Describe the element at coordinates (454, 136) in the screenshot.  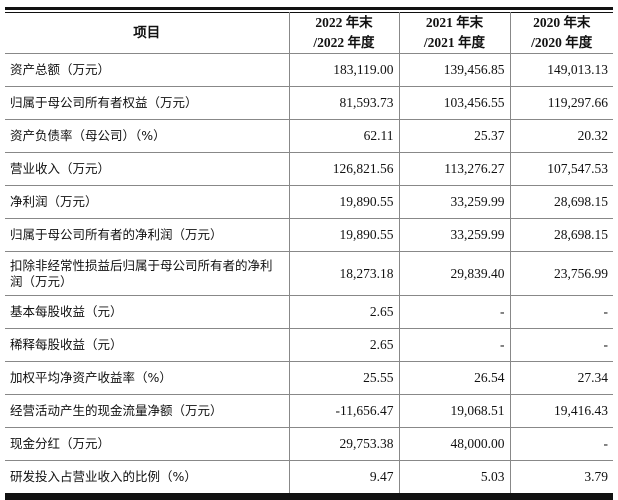
I see `cell-value: 25.37` at that location.